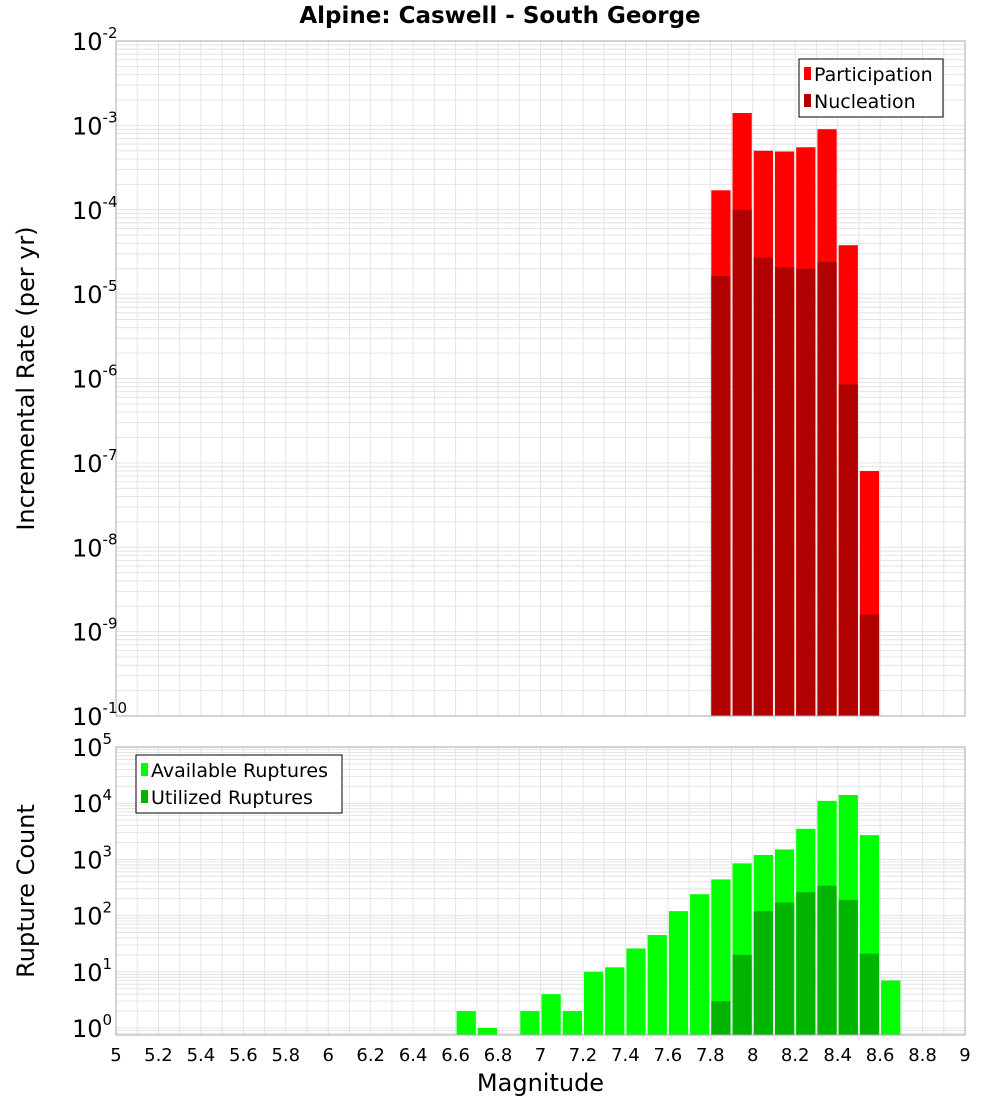  Describe the element at coordinates (370, 1055) in the screenshot. I see `x-tick-label: 6.2` at that location.